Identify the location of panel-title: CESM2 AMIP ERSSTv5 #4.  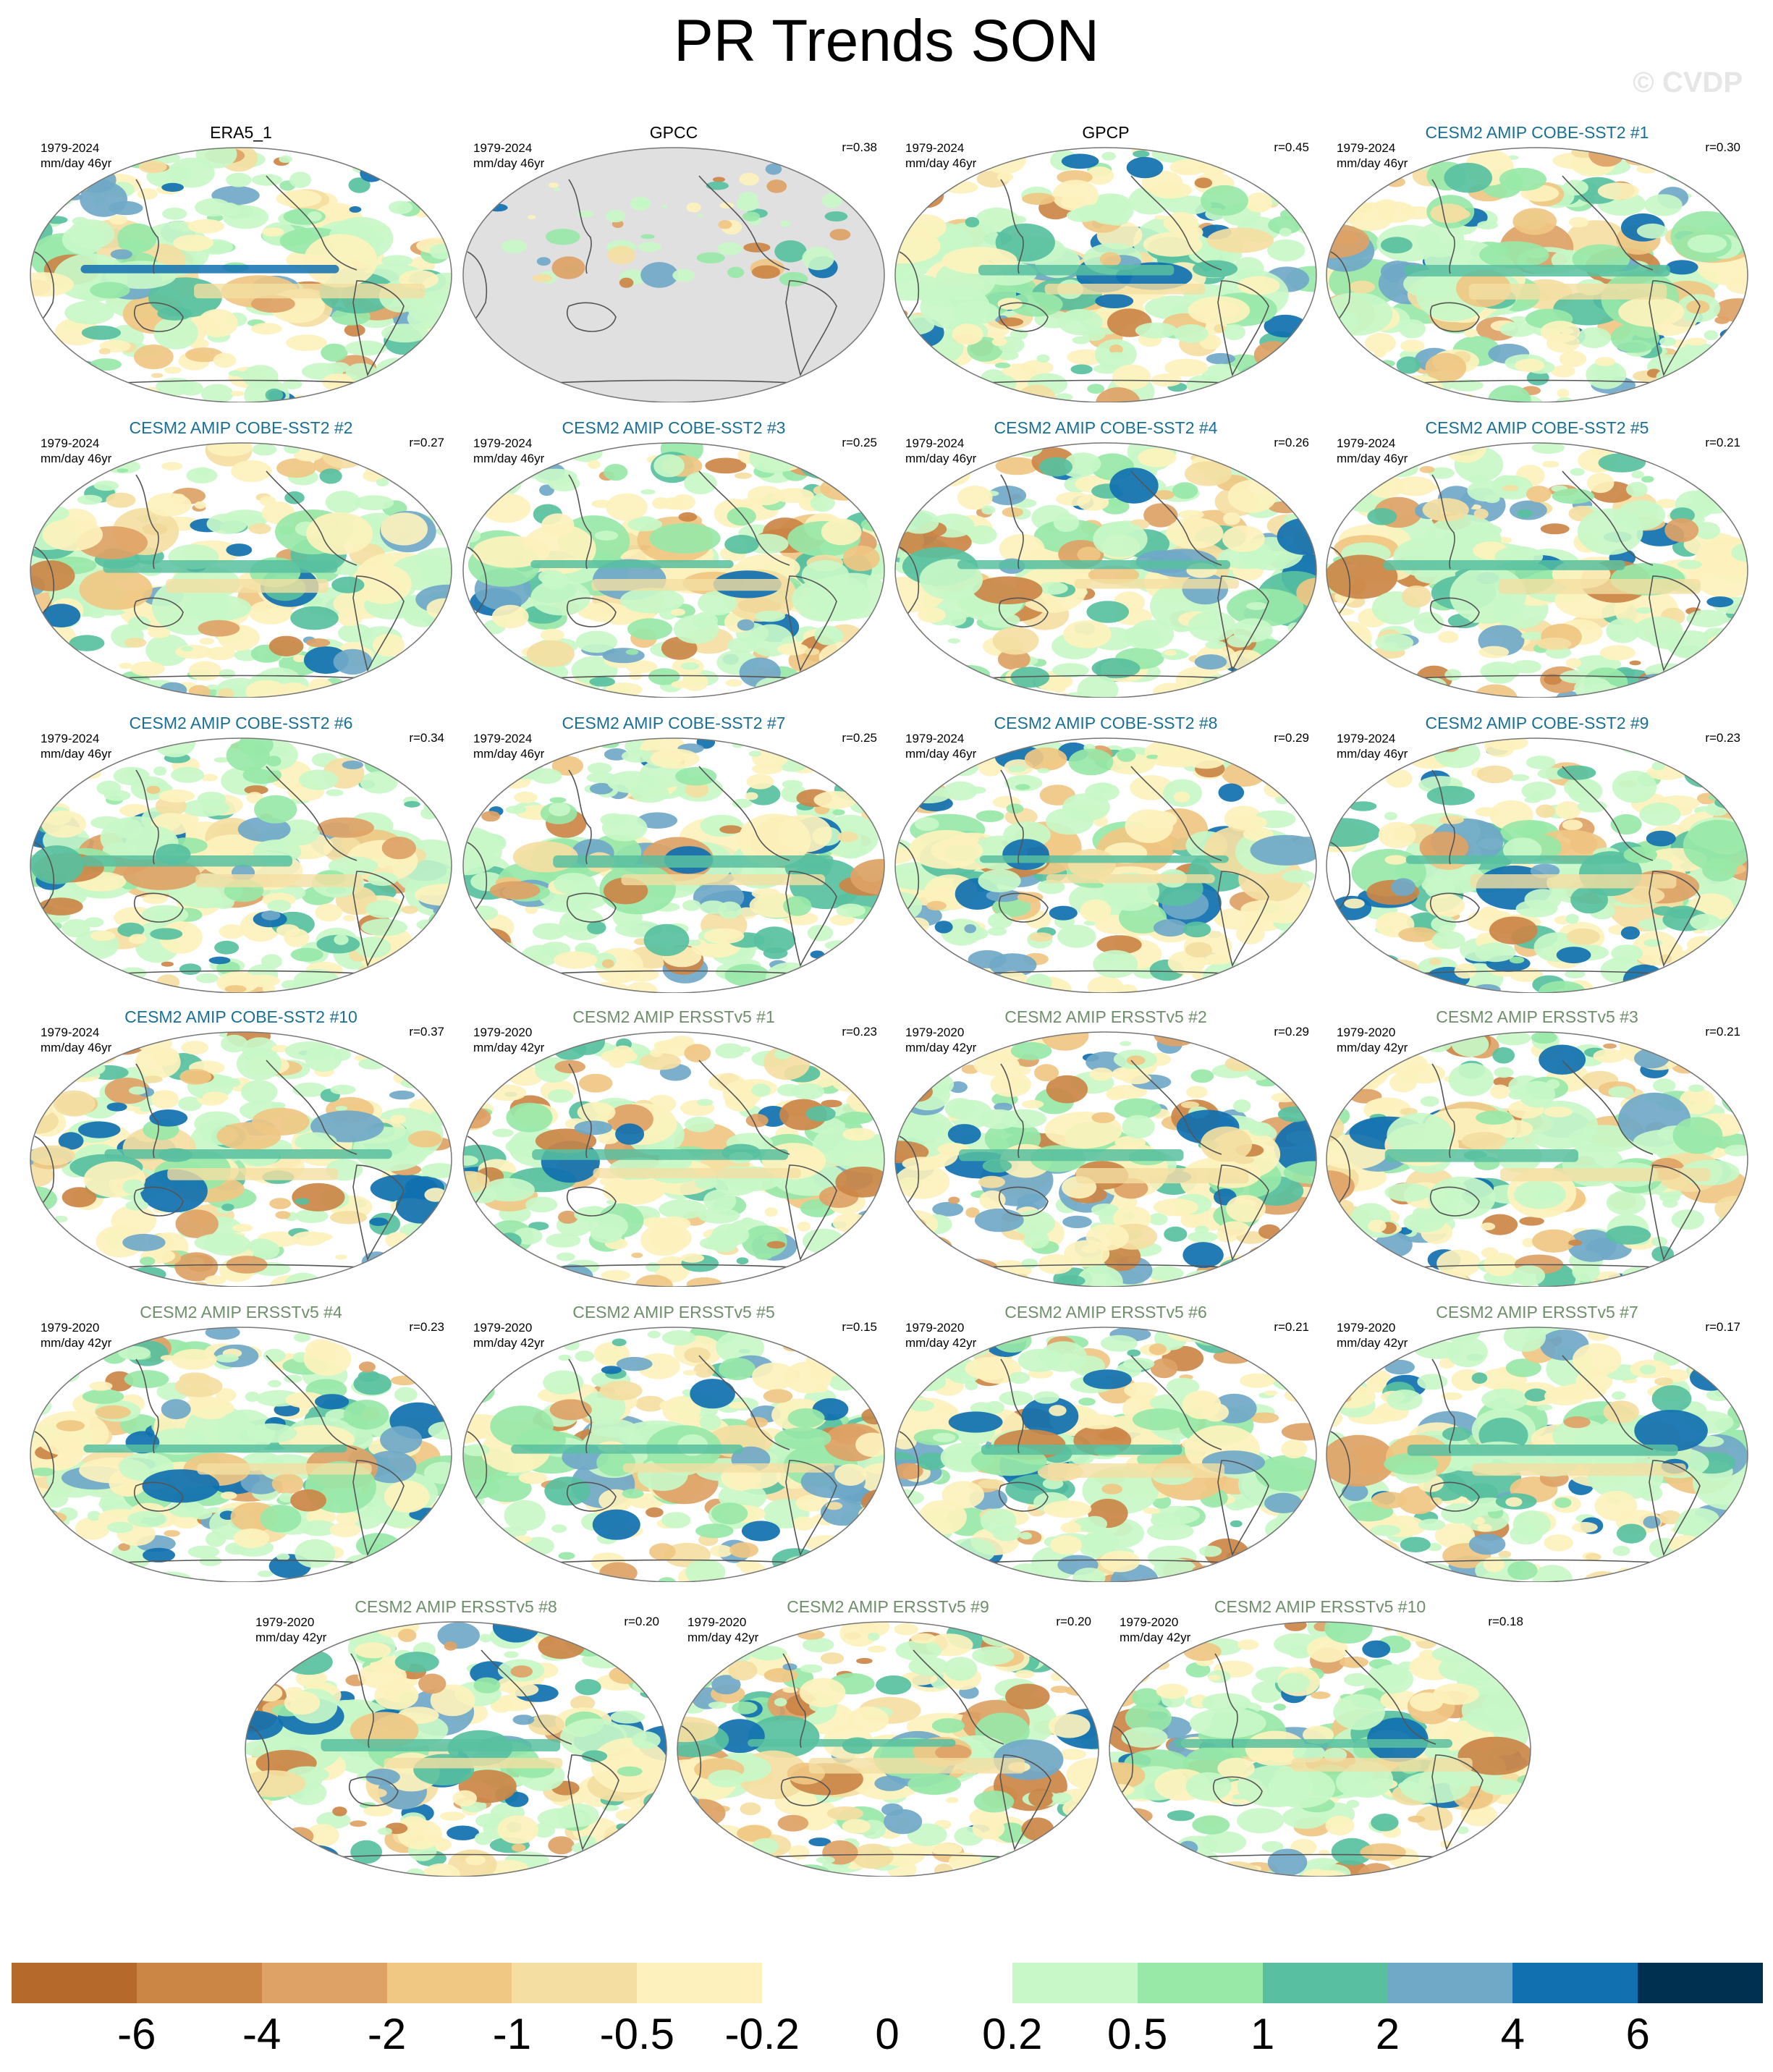
(241, 1312).